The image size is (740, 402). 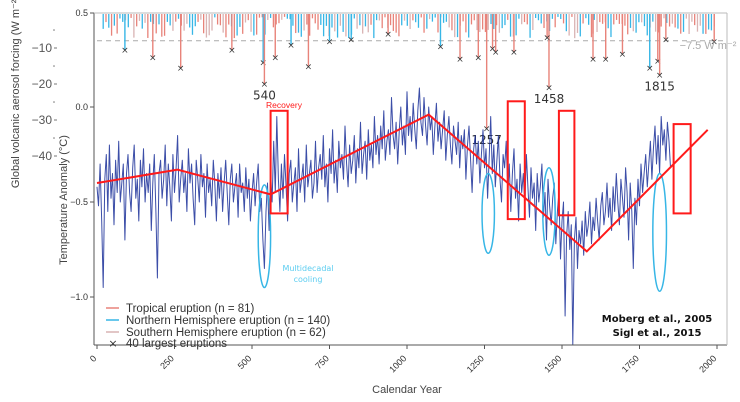 What do you see at coordinates (397, 363) in the screenshot?
I see `x-tick-label: 1000` at bounding box center [397, 363].